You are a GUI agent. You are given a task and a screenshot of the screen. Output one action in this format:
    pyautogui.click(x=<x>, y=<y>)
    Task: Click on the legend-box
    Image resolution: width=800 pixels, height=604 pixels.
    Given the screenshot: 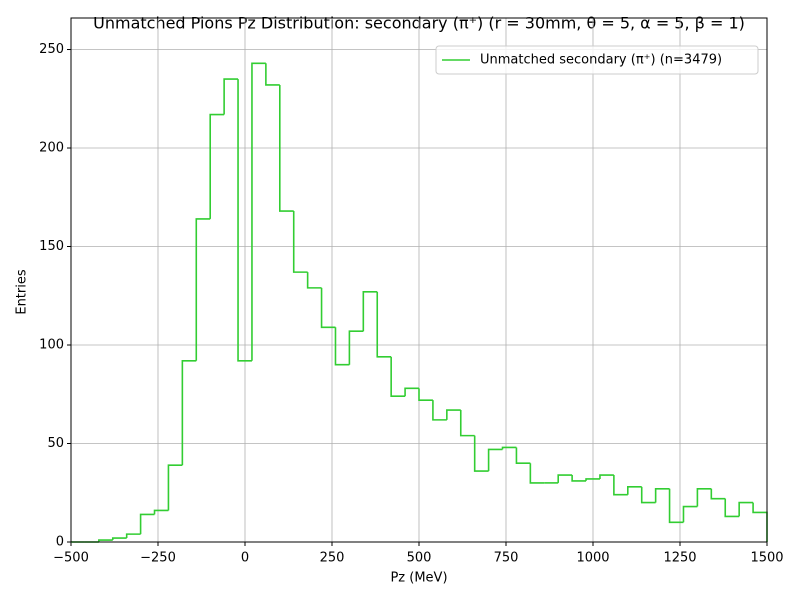 What is the action you would take?
    pyautogui.click(x=597, y=60)
    